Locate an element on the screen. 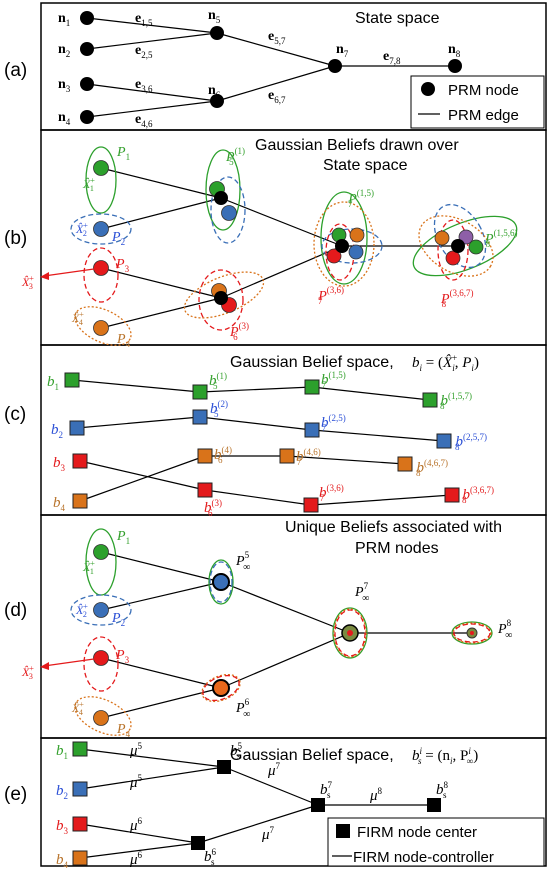 The width and height of the screenshot is (550, 869). panel-c-formula: bi = (X̂+ i, Pi) is located at coordinates (445, 363).